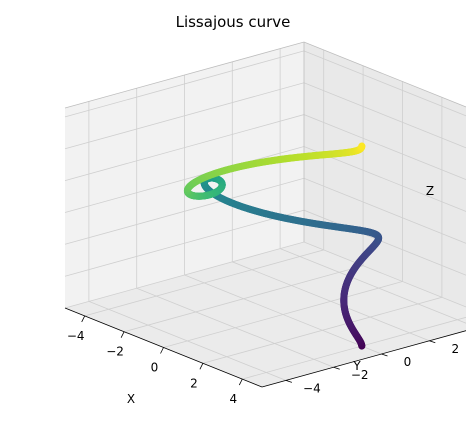  I want to click on x-tick-label: −4, so click(76, 336).